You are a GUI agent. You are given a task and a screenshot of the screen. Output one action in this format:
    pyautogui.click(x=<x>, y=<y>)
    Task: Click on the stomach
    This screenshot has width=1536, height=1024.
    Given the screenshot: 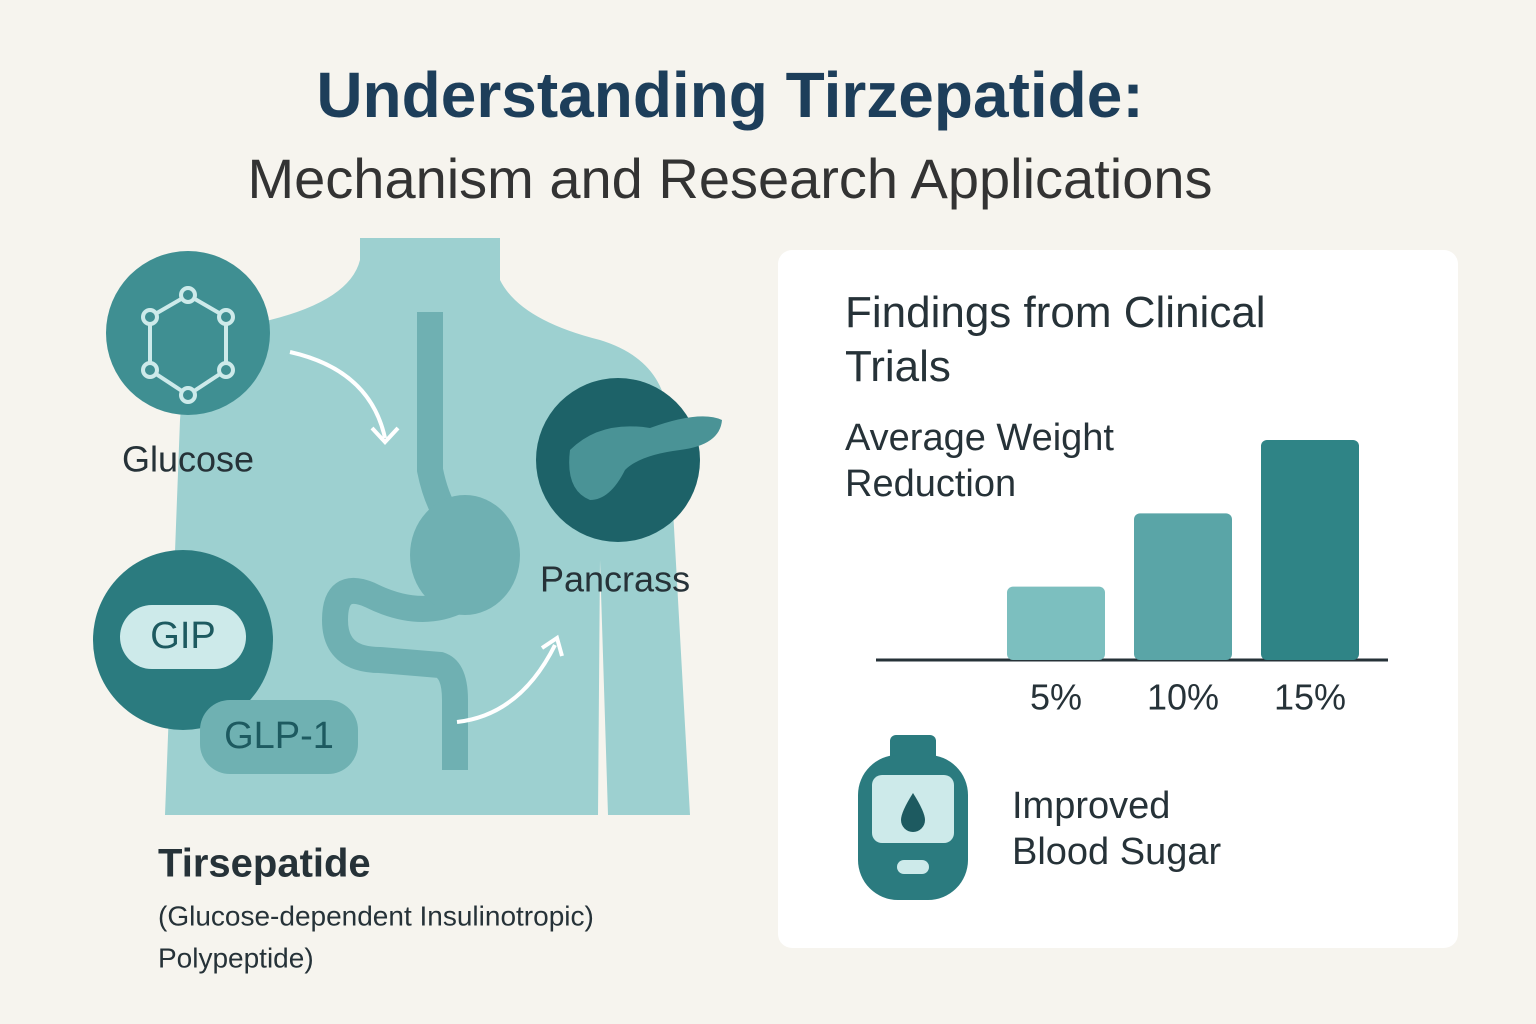 What is the action you would take?
    pyautogui.click(x=465, y=555)
    